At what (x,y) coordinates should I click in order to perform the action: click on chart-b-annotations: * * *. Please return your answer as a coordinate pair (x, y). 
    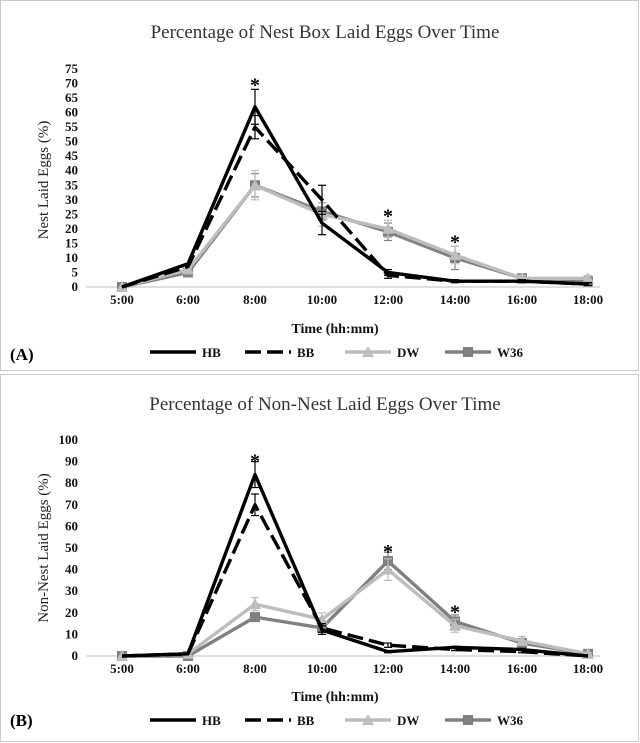
    Looking at the image, I should click on (355, 536).